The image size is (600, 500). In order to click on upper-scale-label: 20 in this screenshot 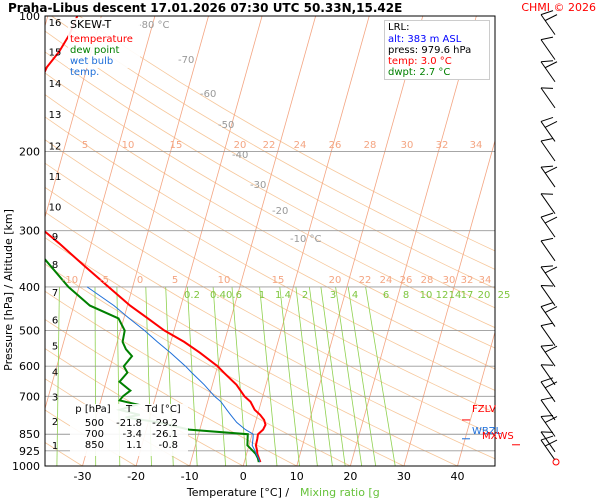, I will do `click(240, 145)`.